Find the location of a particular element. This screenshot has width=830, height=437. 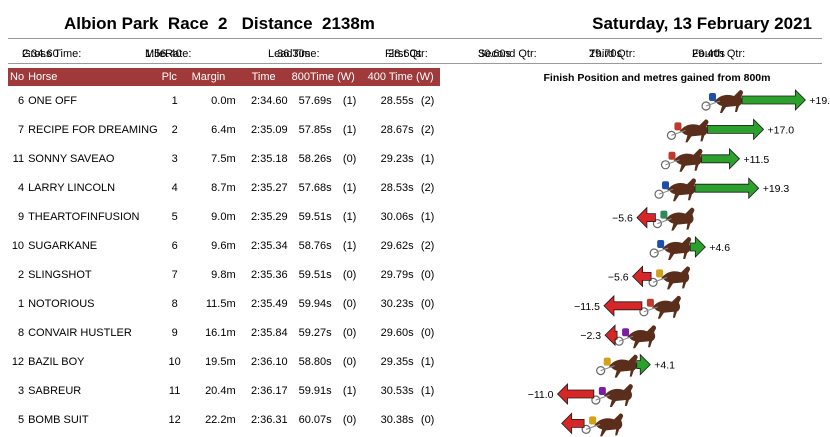

cell-plc: 12 is located at coordinates (174, 419).